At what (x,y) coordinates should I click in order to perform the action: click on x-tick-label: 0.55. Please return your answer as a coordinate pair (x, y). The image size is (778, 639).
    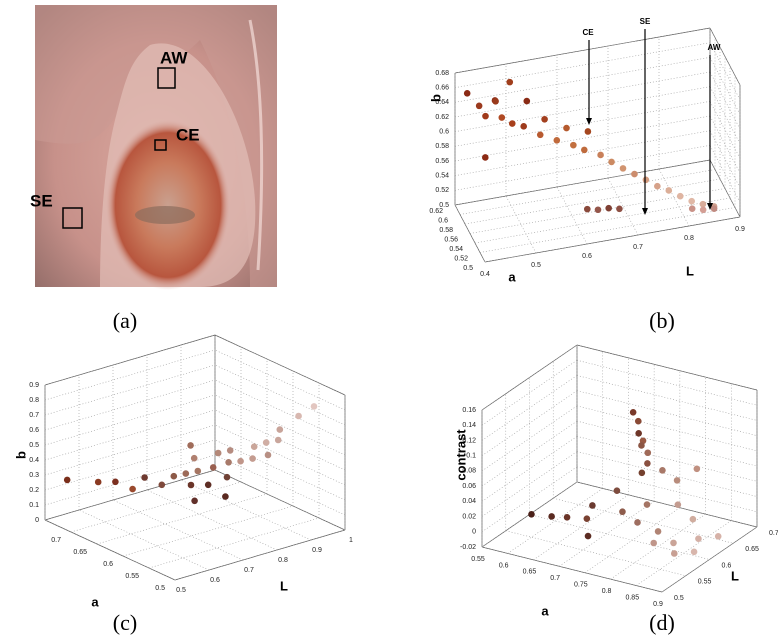
    Looking at the image, I should click on (478, 559).